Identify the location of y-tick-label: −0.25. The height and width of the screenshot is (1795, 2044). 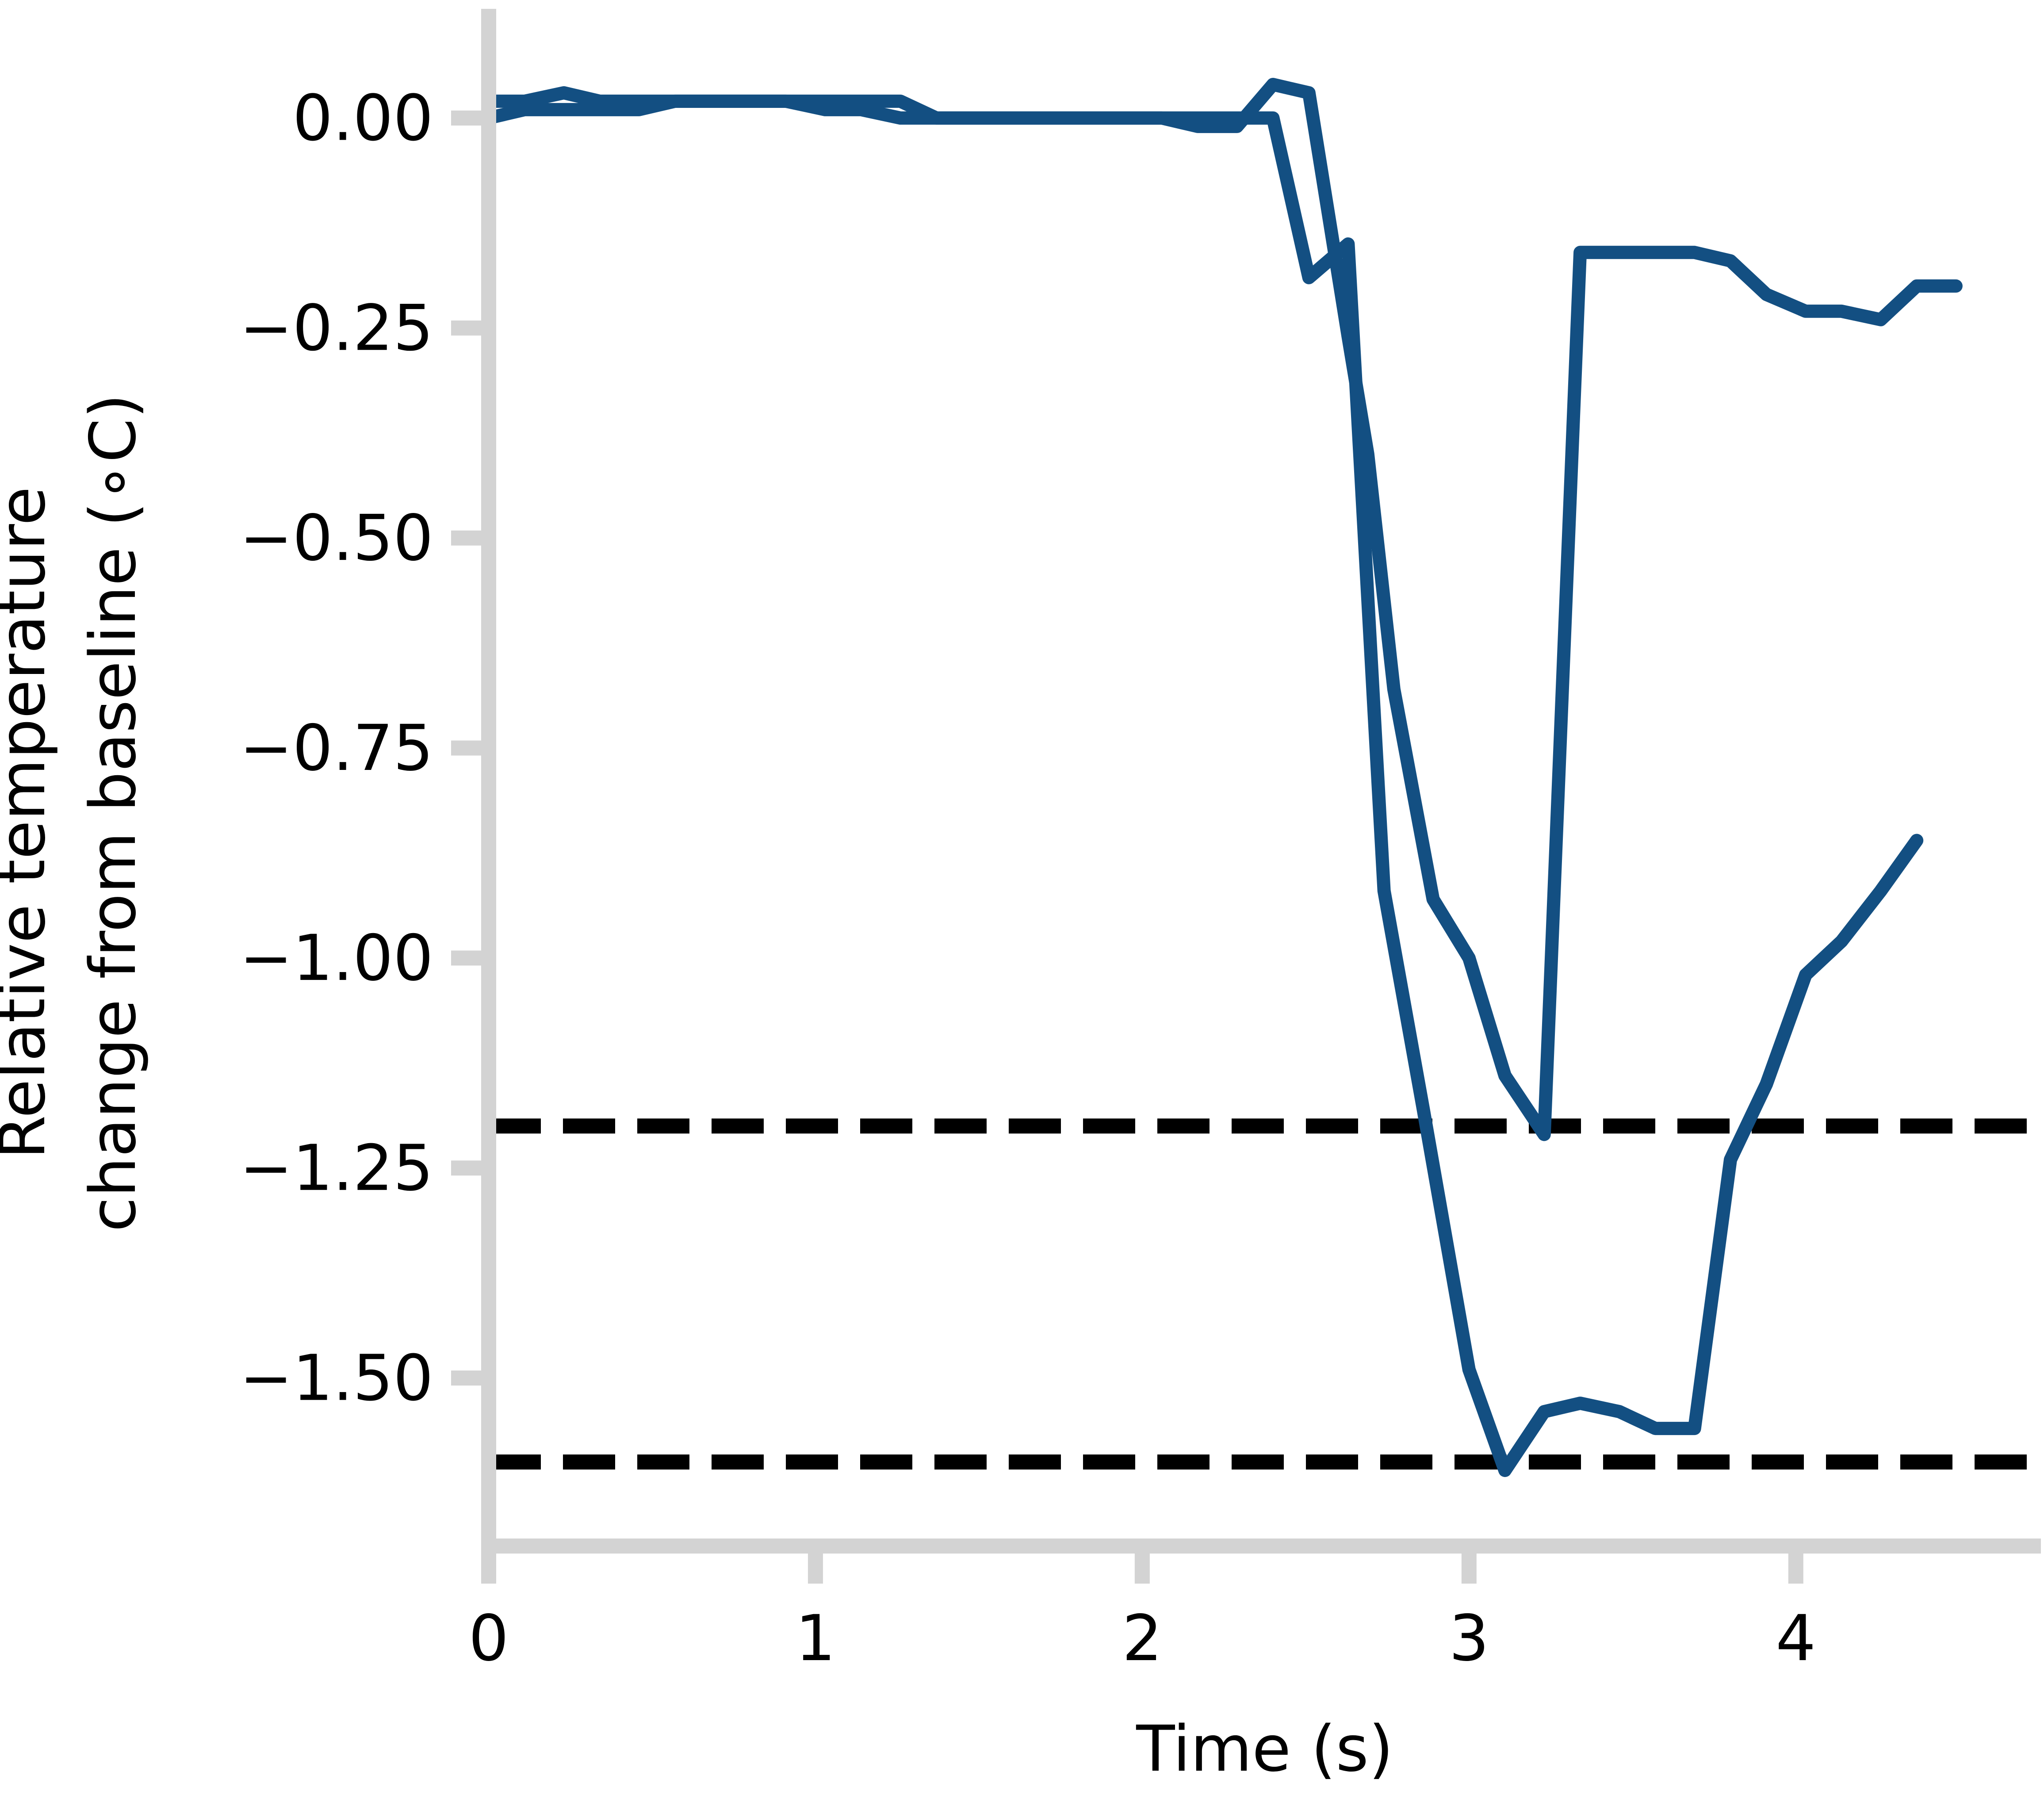
(336, 328).